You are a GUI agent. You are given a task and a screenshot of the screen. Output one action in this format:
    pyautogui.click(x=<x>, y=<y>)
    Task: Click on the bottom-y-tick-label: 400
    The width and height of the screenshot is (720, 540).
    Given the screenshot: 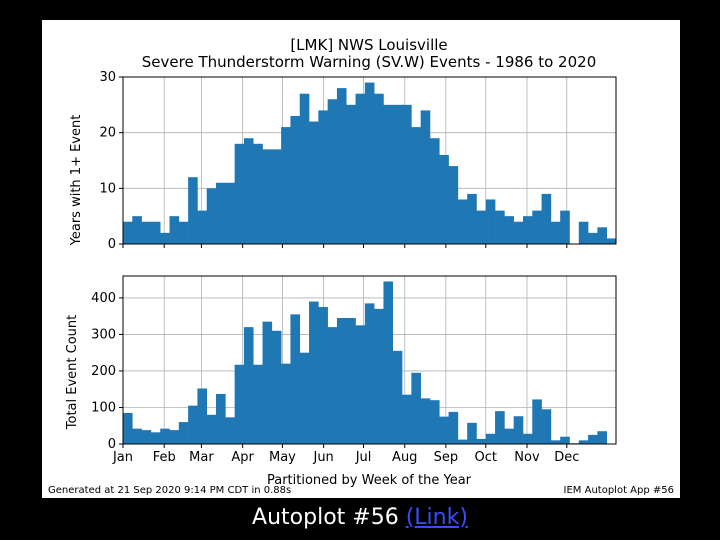 What is the action you would take?
    pyautogui.click(x=103, y=298)
    